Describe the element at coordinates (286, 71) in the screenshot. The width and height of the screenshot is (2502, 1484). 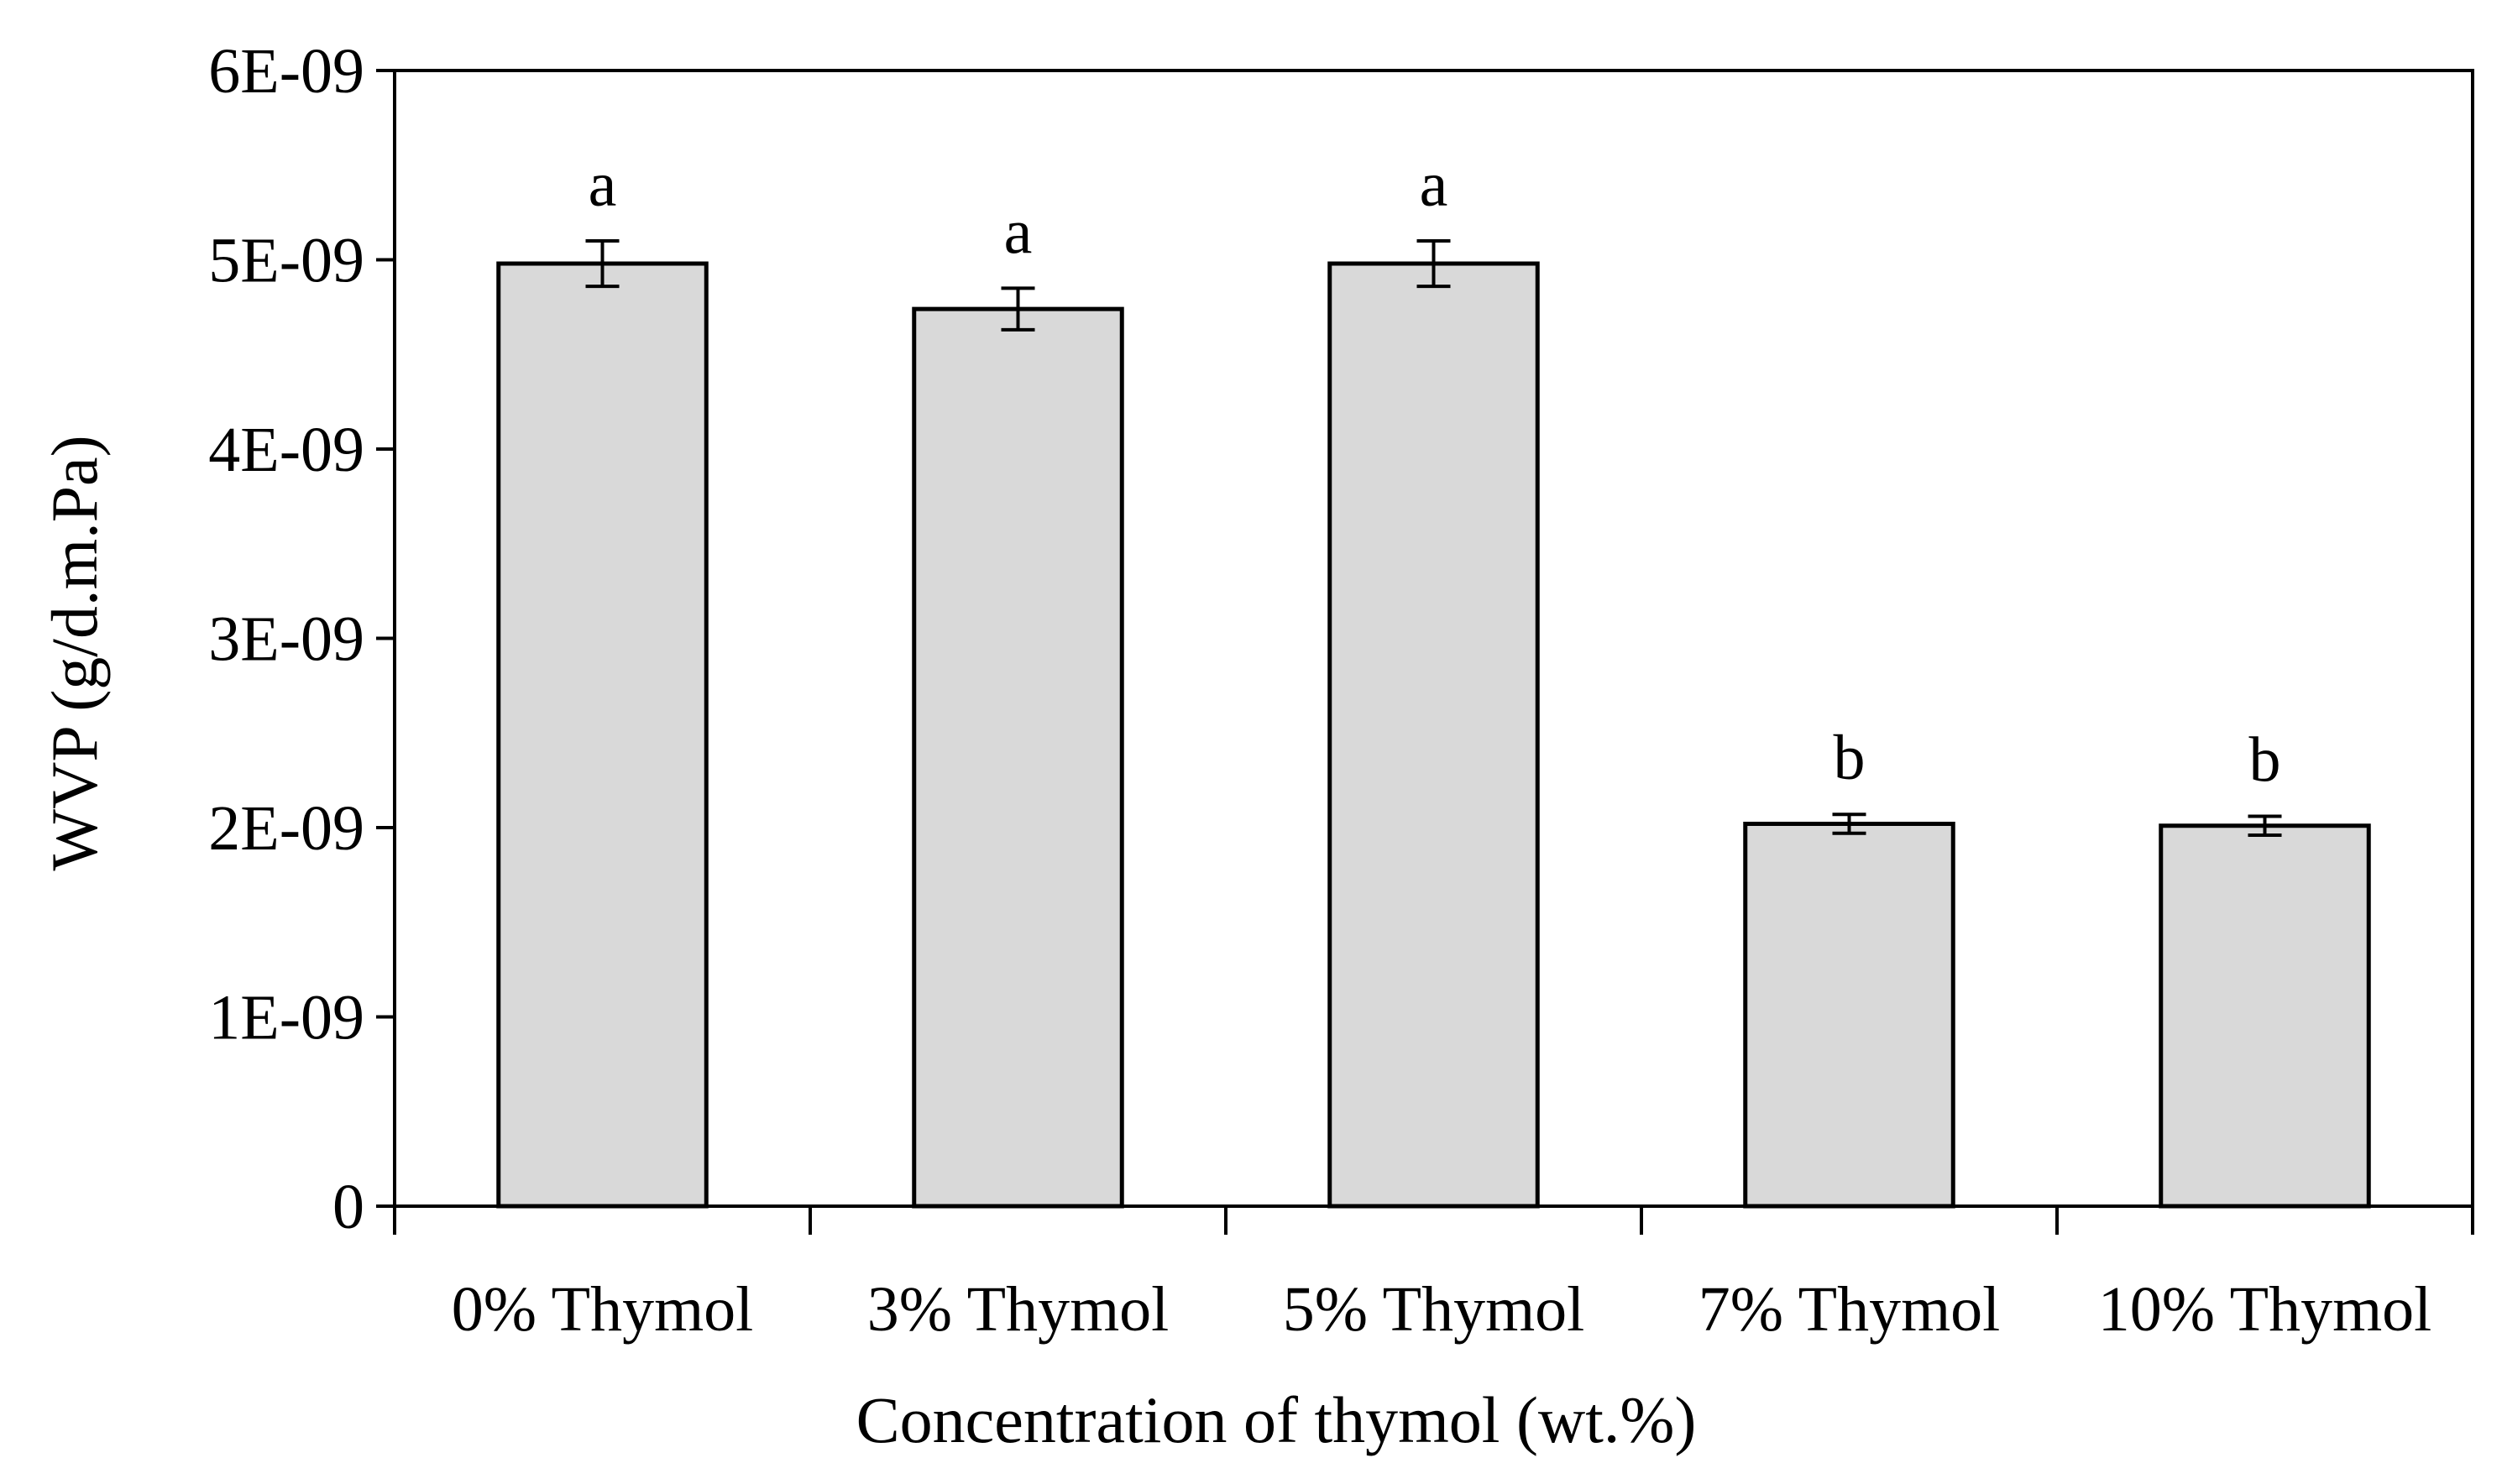
I see `y-tick-label: 6E-09` at that location.